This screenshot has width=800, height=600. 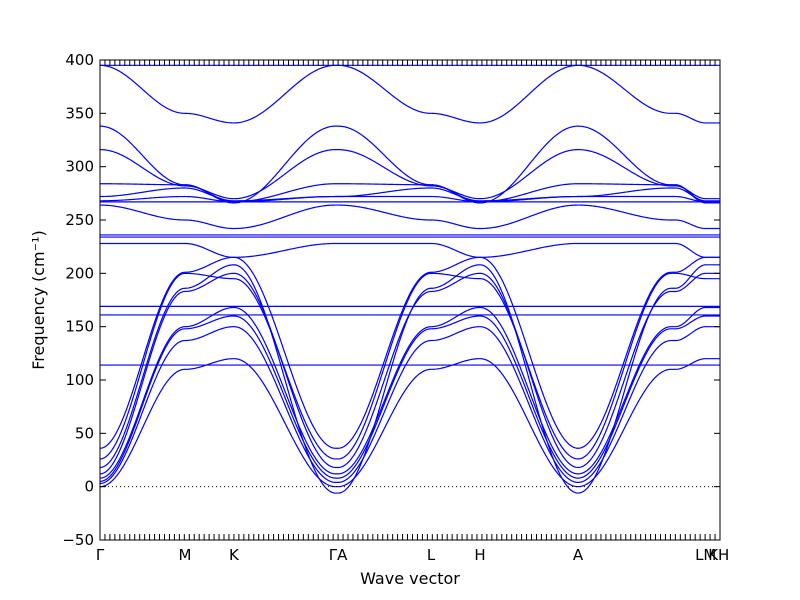 What do you see at coordinates (79, 380) in the screenshot?
I see `y-tick-label: 100` at bounding box center [79, 380].